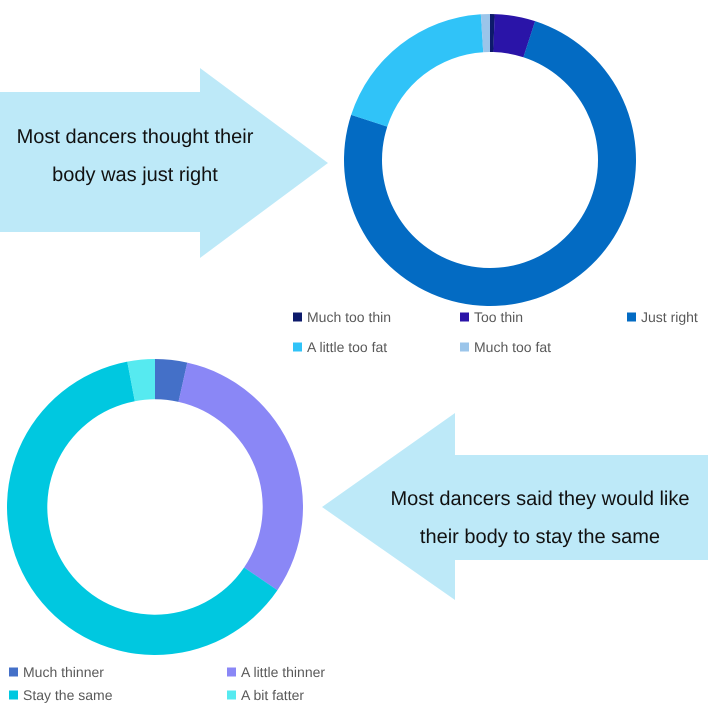 This screenshot has width=708, height=709. I want to click on legend-label: Much thinner, so click(63, 672).